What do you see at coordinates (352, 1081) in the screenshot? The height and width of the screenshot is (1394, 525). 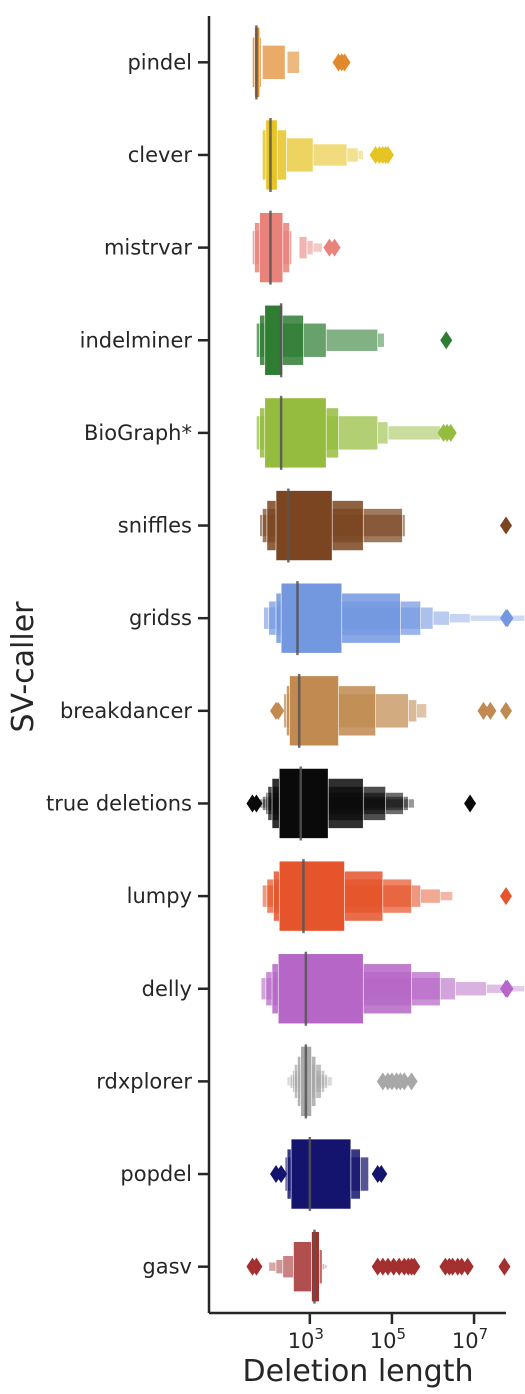 I see `series-rdxplorer` at bounding box center [352, 1081].